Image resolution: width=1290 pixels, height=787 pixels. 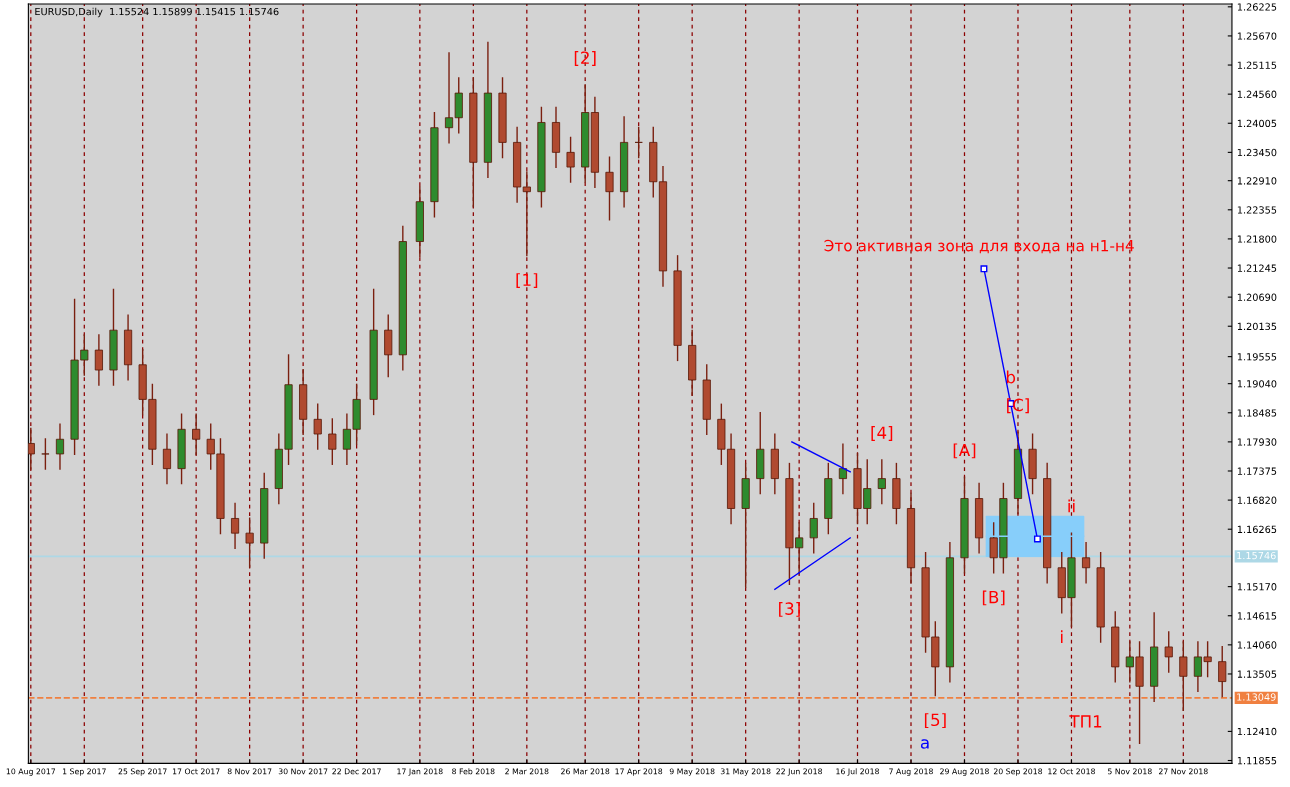 What do you see at coordinates (1257, 674) in the screenshot?
I see `y-tick-label: 1.13505` at bounding box center [1257, 674].